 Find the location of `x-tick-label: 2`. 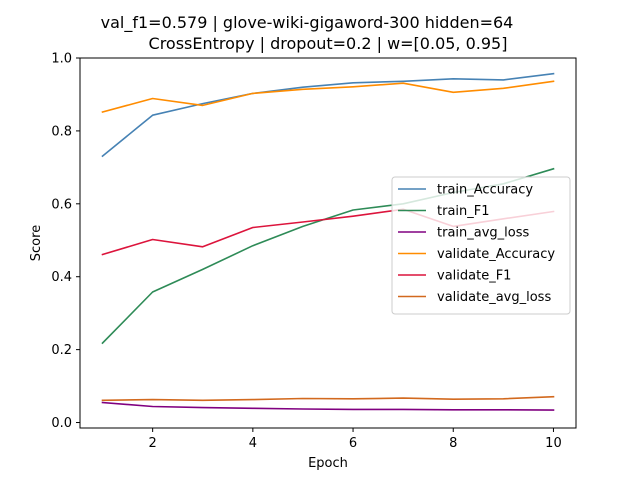

x-tick-label: 2 is located at coordinates (153, 443).